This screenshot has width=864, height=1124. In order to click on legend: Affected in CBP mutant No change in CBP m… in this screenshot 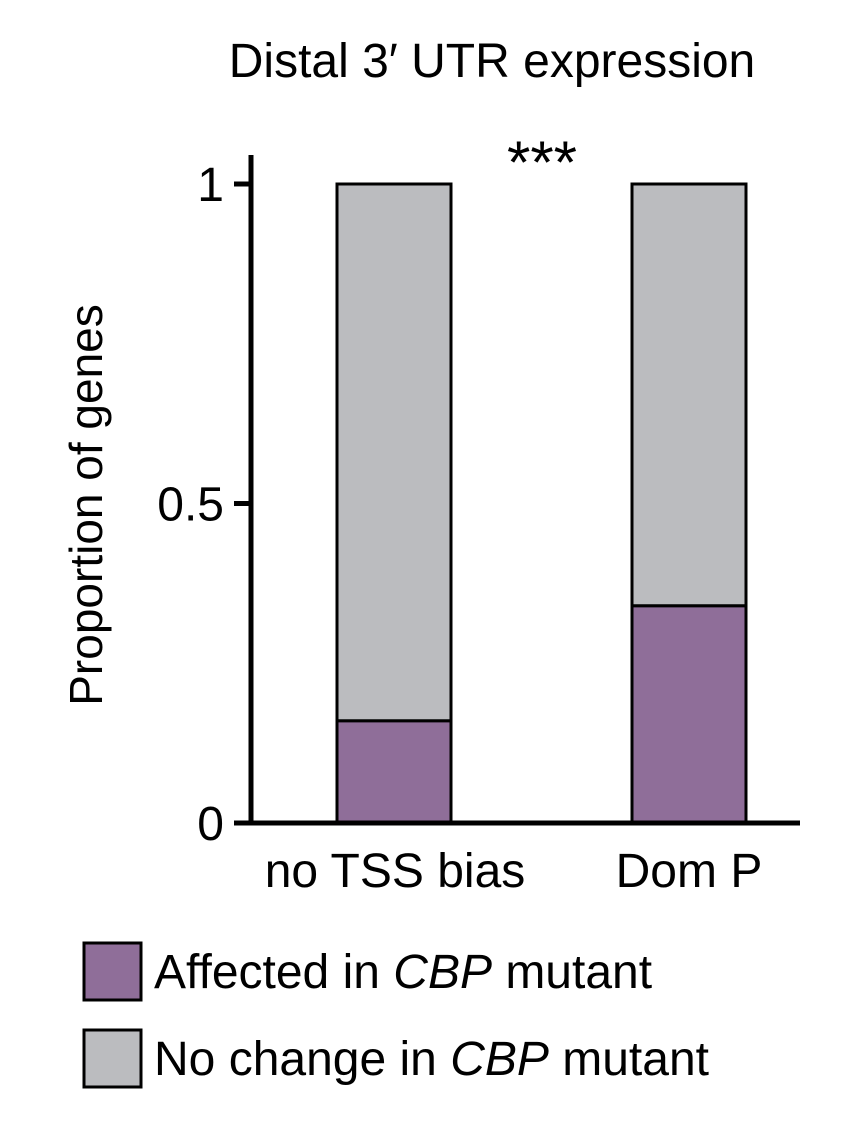, I will do `click(395, 1015)`.